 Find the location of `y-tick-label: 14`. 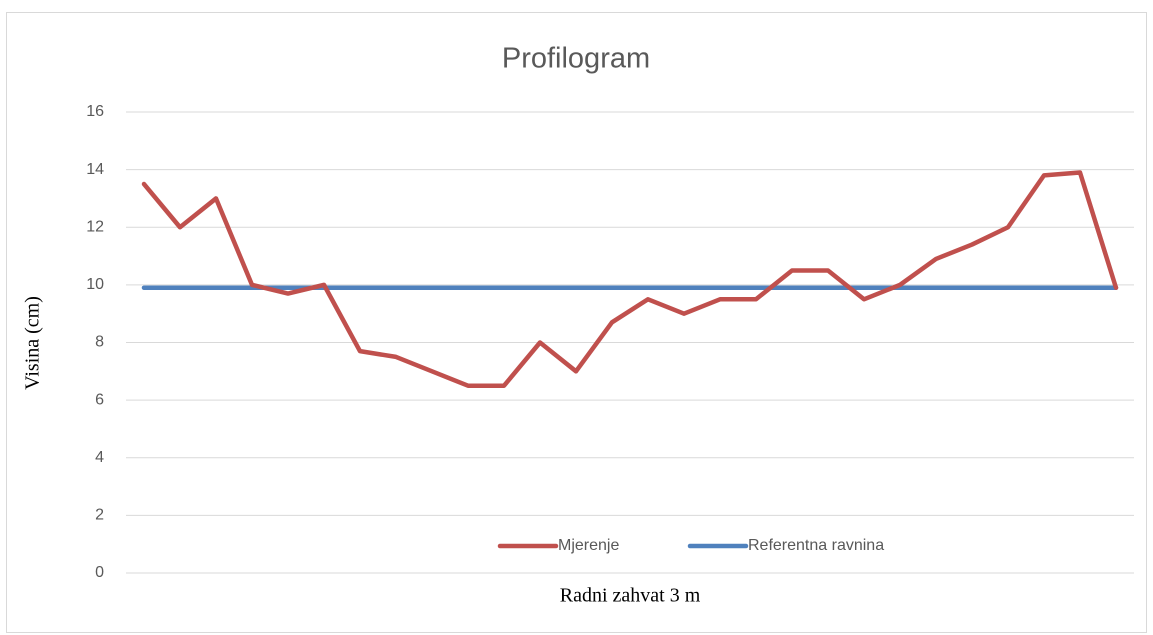

y-tick-label: 14 is located at coordinates (95, 169).